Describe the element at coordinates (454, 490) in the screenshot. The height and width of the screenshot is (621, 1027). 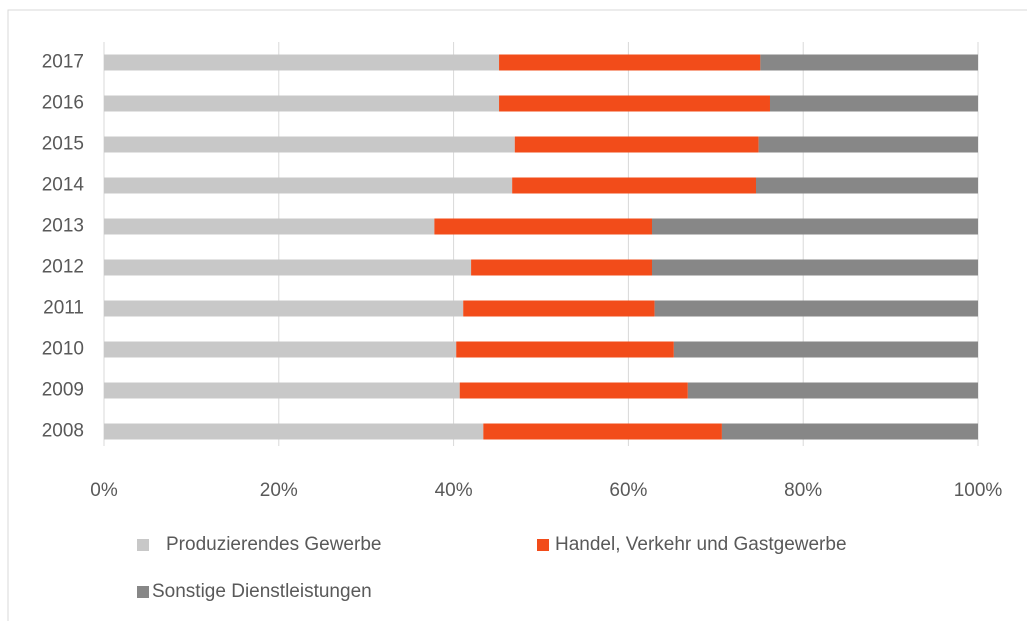
I see `x-tick-label: 40%` at that location.